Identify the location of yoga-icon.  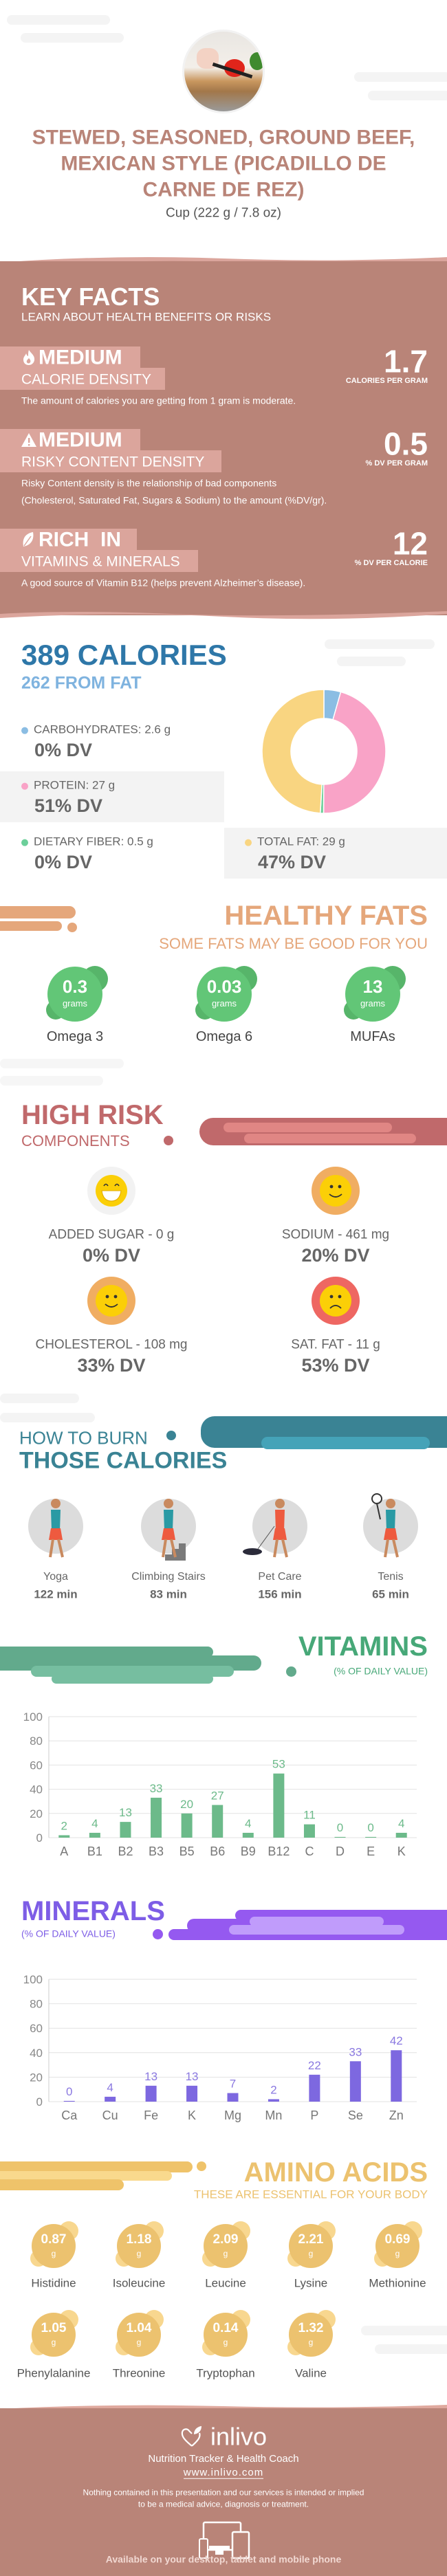
(55, 1528).